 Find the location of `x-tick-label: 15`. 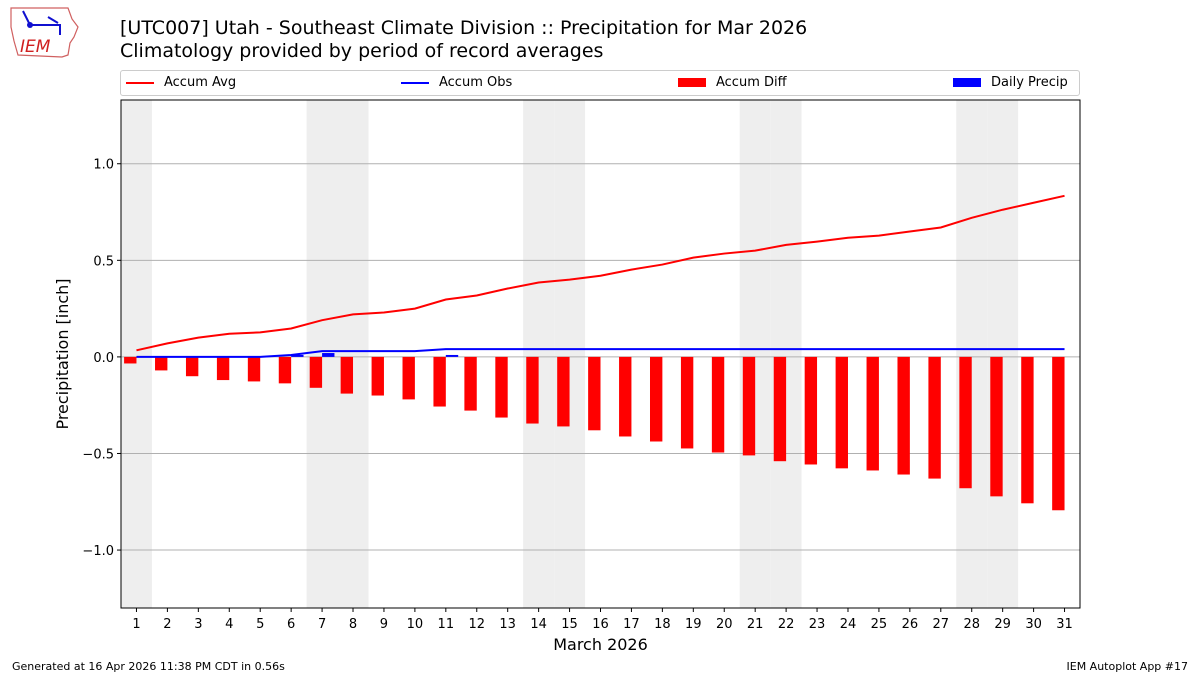

x-tick-label: 15 is located at coordinates (569, 624).